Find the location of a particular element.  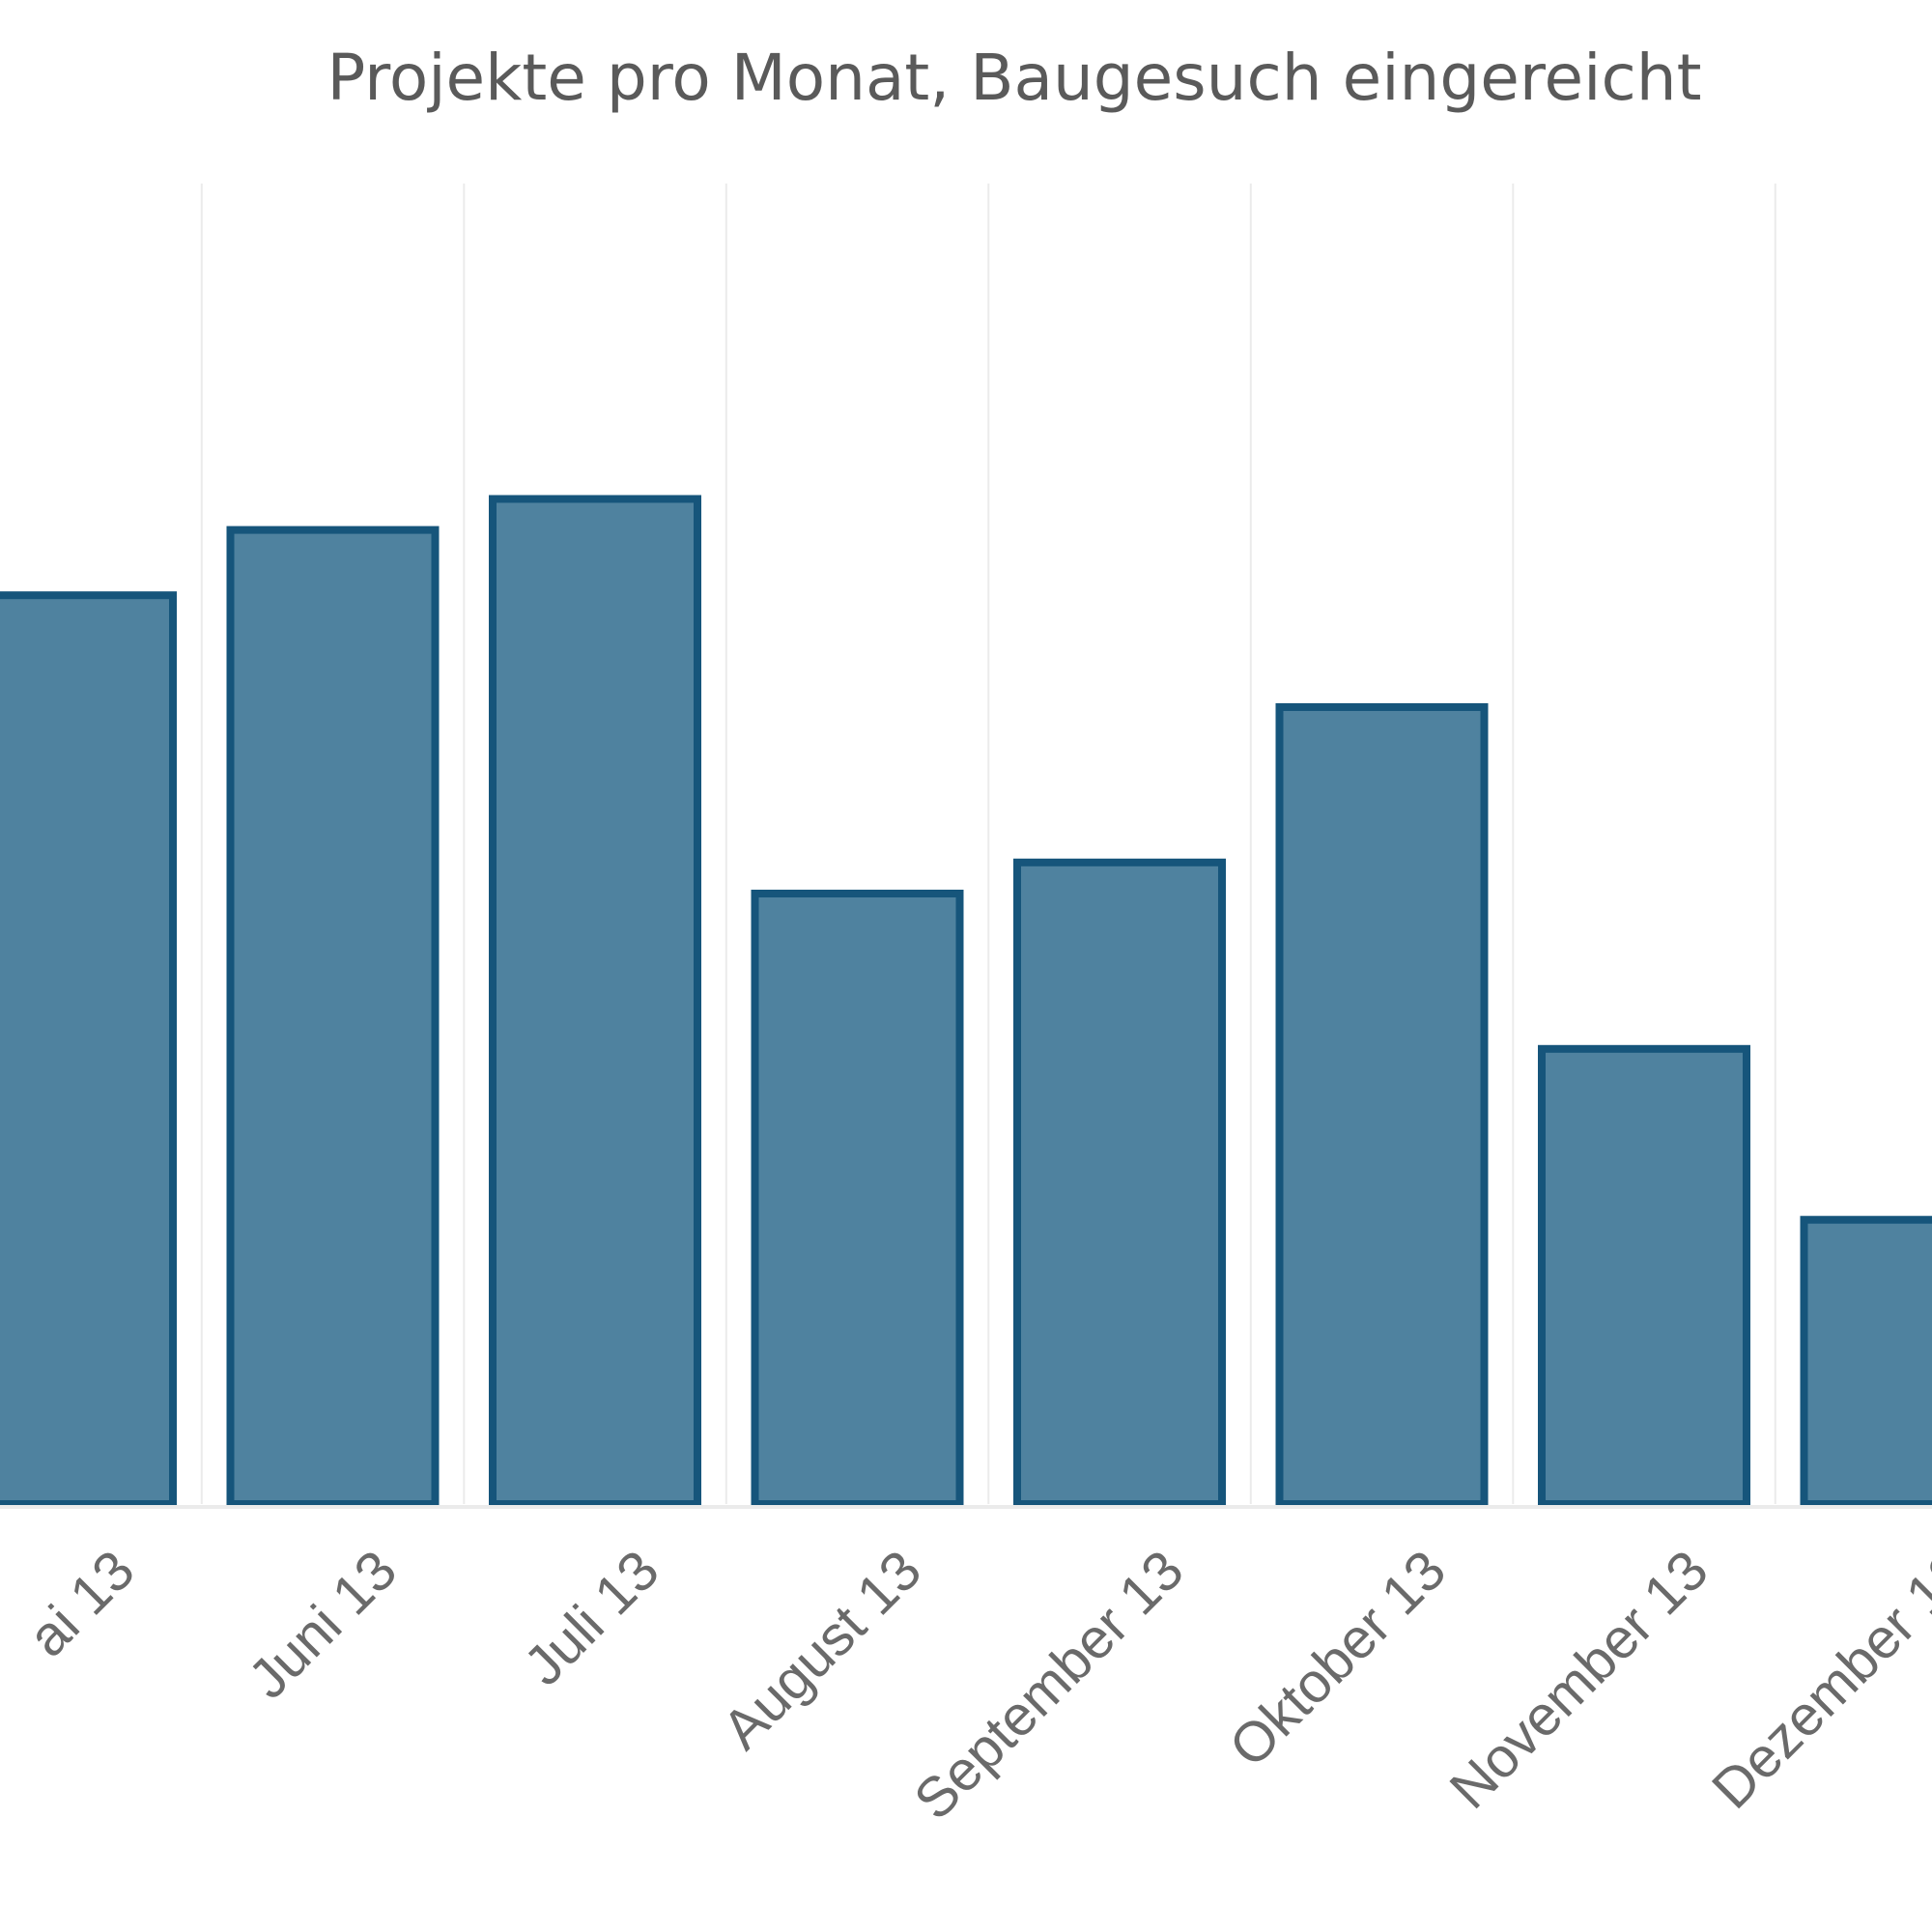

x-tick-label: Juli 13 is located at coordinates (591, 1618).